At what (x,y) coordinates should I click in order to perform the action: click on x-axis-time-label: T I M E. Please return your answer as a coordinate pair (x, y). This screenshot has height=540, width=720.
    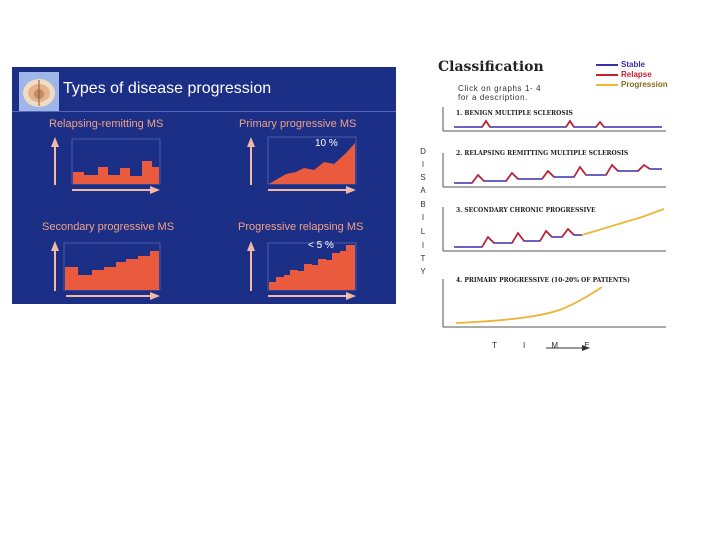
    Looking at the image, I should click on (547, 345).